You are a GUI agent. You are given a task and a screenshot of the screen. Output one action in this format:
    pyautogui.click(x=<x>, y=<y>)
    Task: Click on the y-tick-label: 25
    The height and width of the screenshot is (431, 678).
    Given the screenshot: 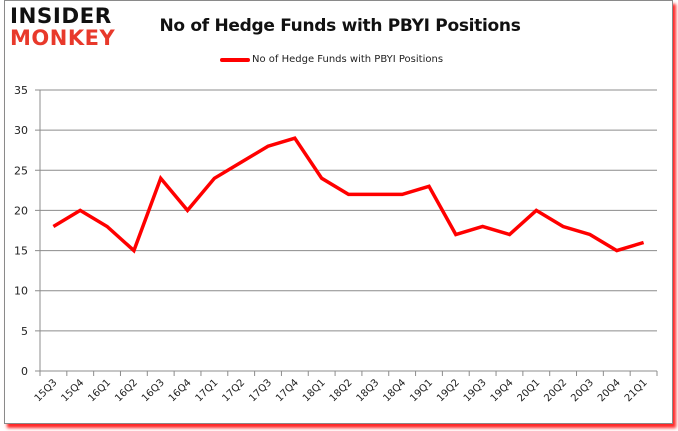 What is the action you would take?
    pyautogui.click(x=21, y=170)
    